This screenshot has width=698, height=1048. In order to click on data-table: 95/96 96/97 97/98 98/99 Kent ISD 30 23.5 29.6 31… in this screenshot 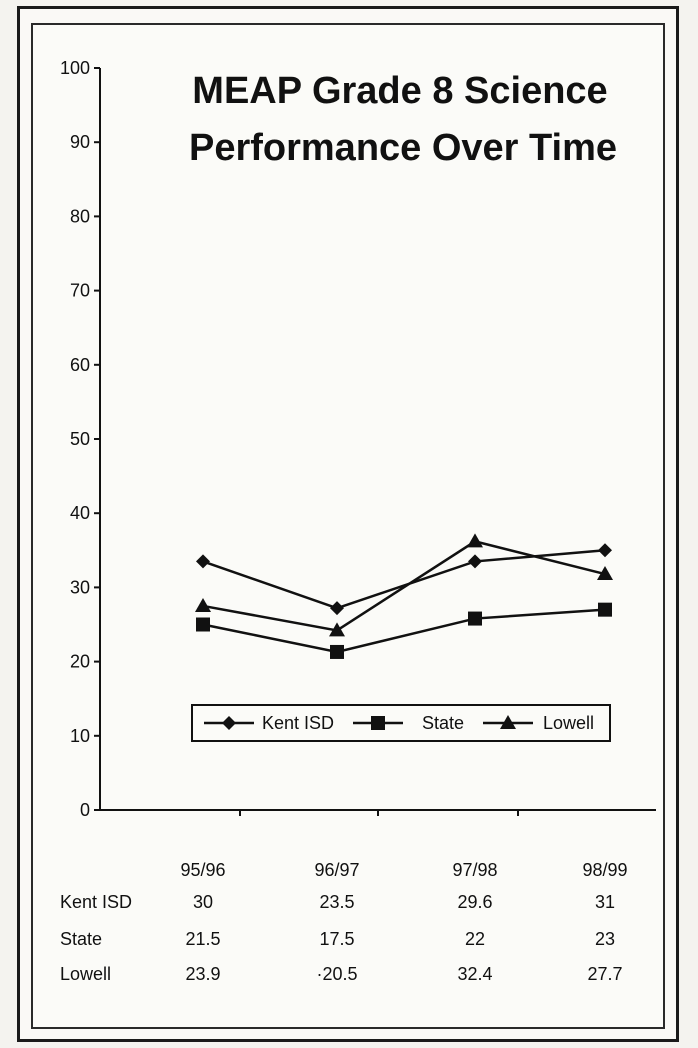, I will do `click(344, 922)`.